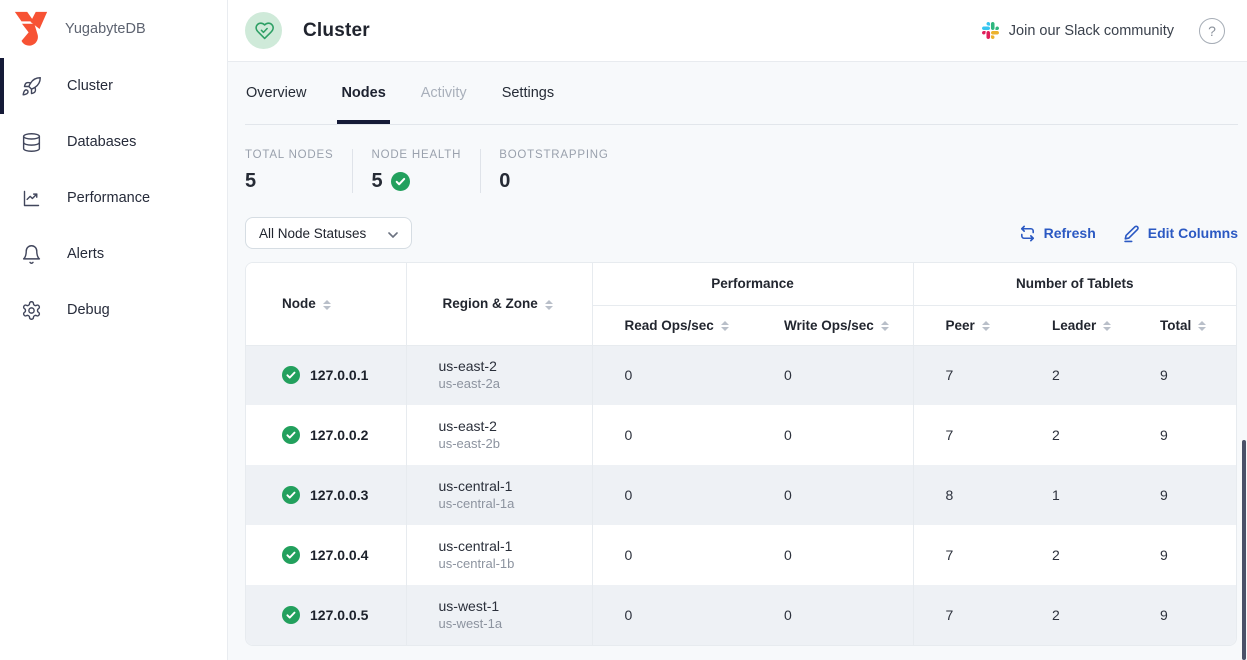 Image resolution: width=1247 pixels, height=660 pixels. What do you see at coordinates (31, 254) in the screenshot?
I see `bell-icon` at bounding box center [31, 254].